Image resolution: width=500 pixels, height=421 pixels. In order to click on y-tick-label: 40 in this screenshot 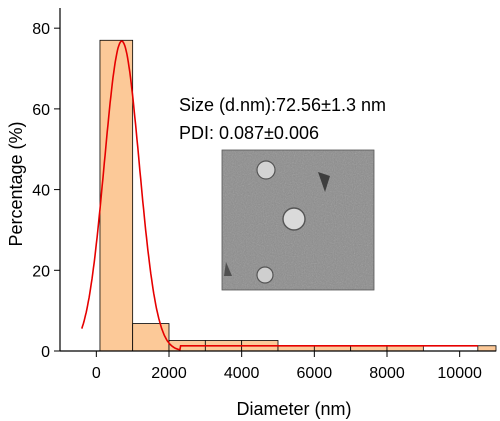, I will do `click(41, 191)`.